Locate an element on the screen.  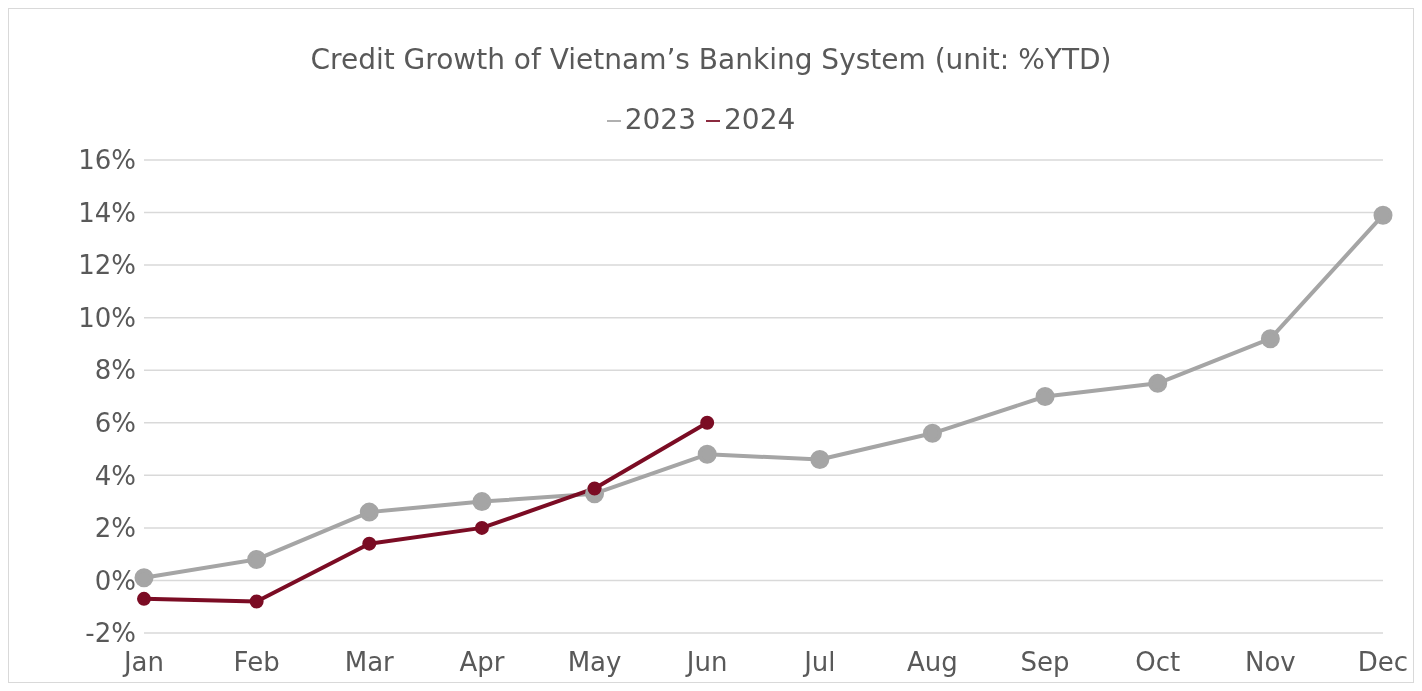
x-tick-label: Jan is located at coordinates (143, 662).